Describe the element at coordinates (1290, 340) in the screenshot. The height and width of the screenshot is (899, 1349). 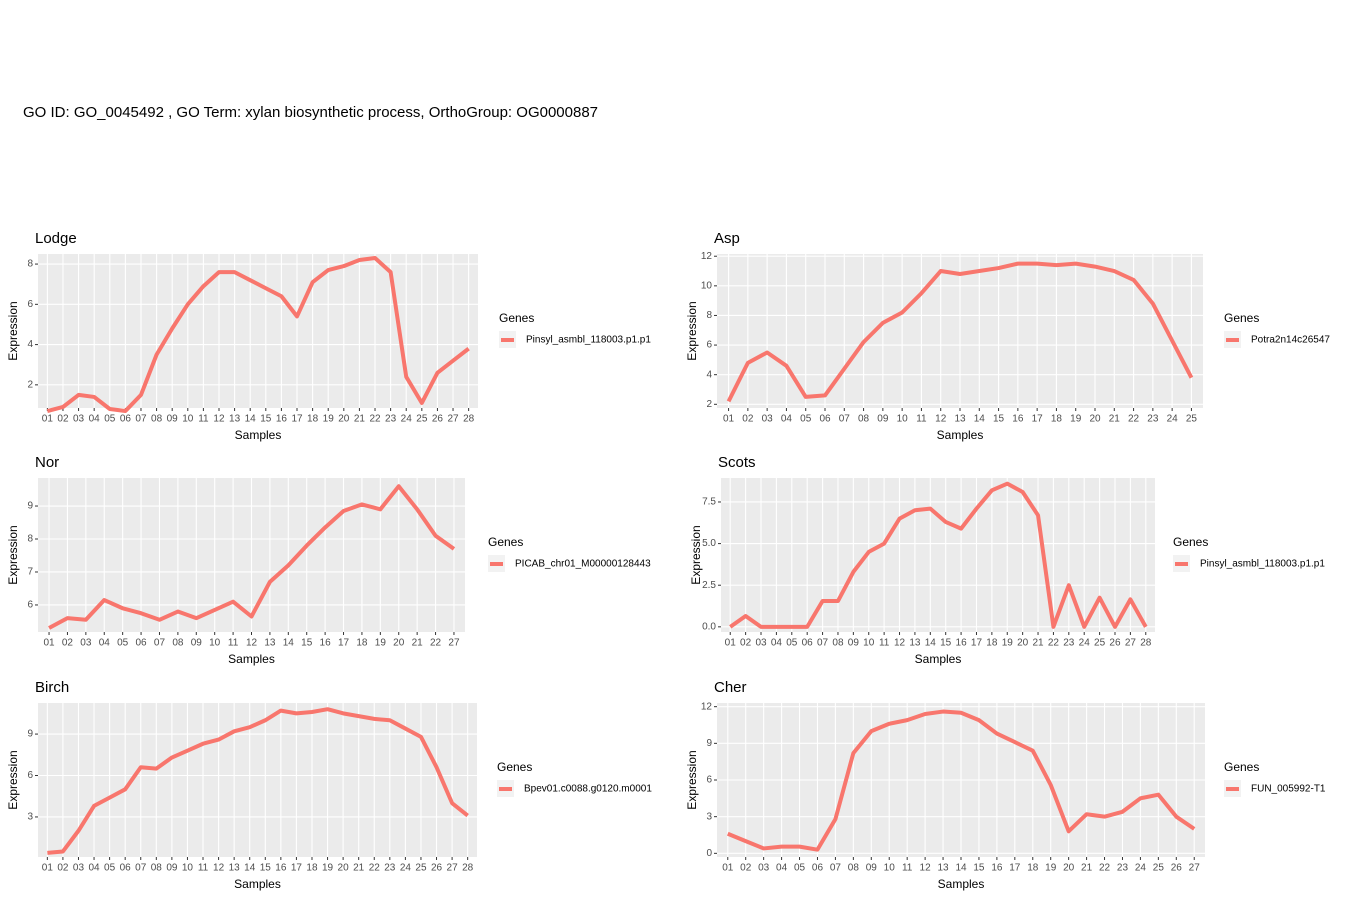
I see `legend-label: Potra2n14c26547` at that location.